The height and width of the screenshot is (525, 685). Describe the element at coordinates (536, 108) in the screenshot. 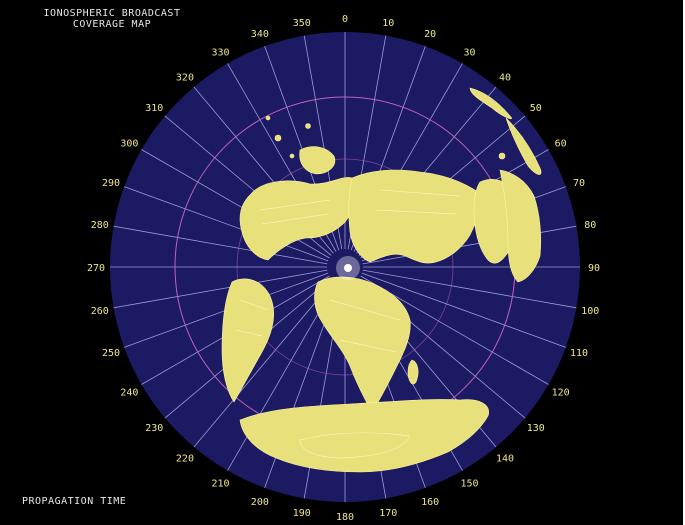

I see `azimuth-label-50: 50` at that location.